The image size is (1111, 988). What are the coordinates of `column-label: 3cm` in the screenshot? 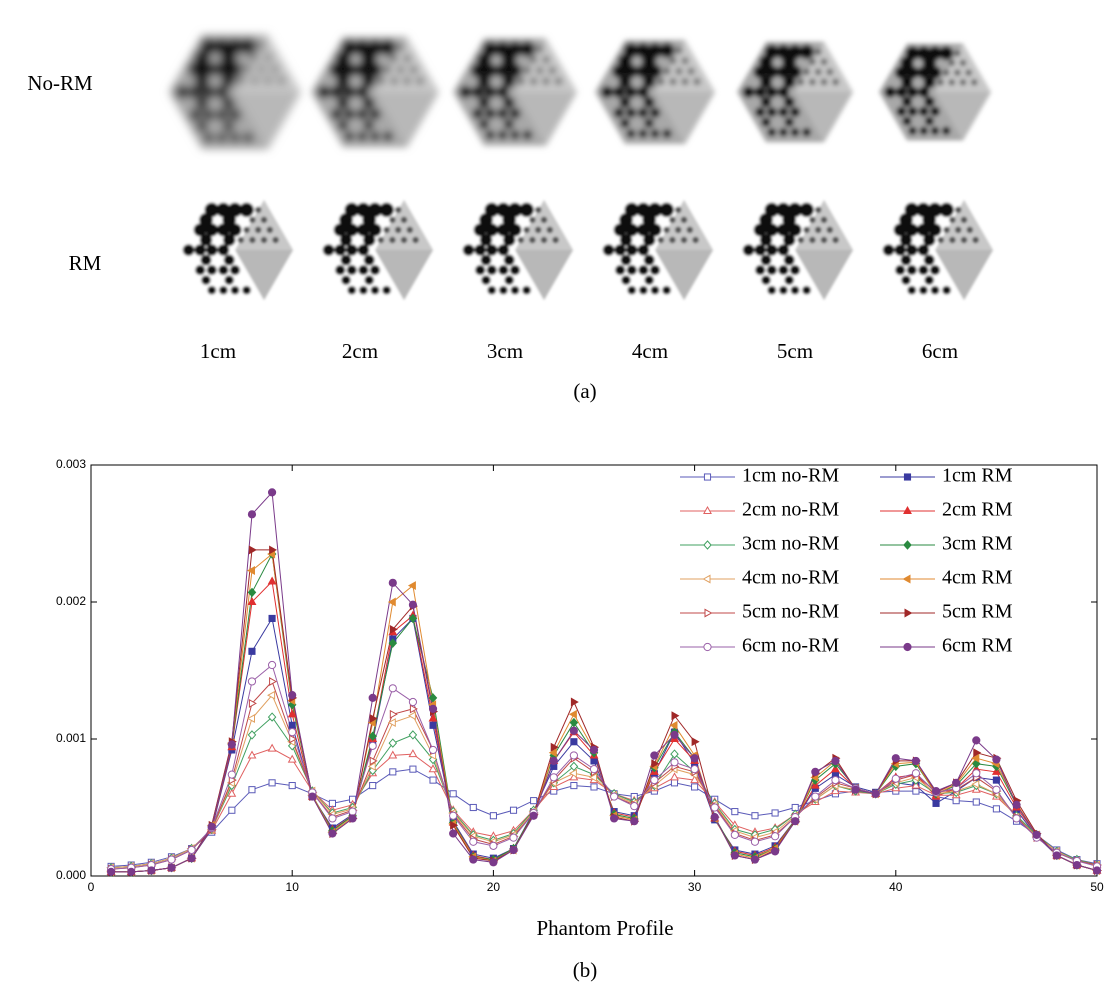 It's located at (505, 351).